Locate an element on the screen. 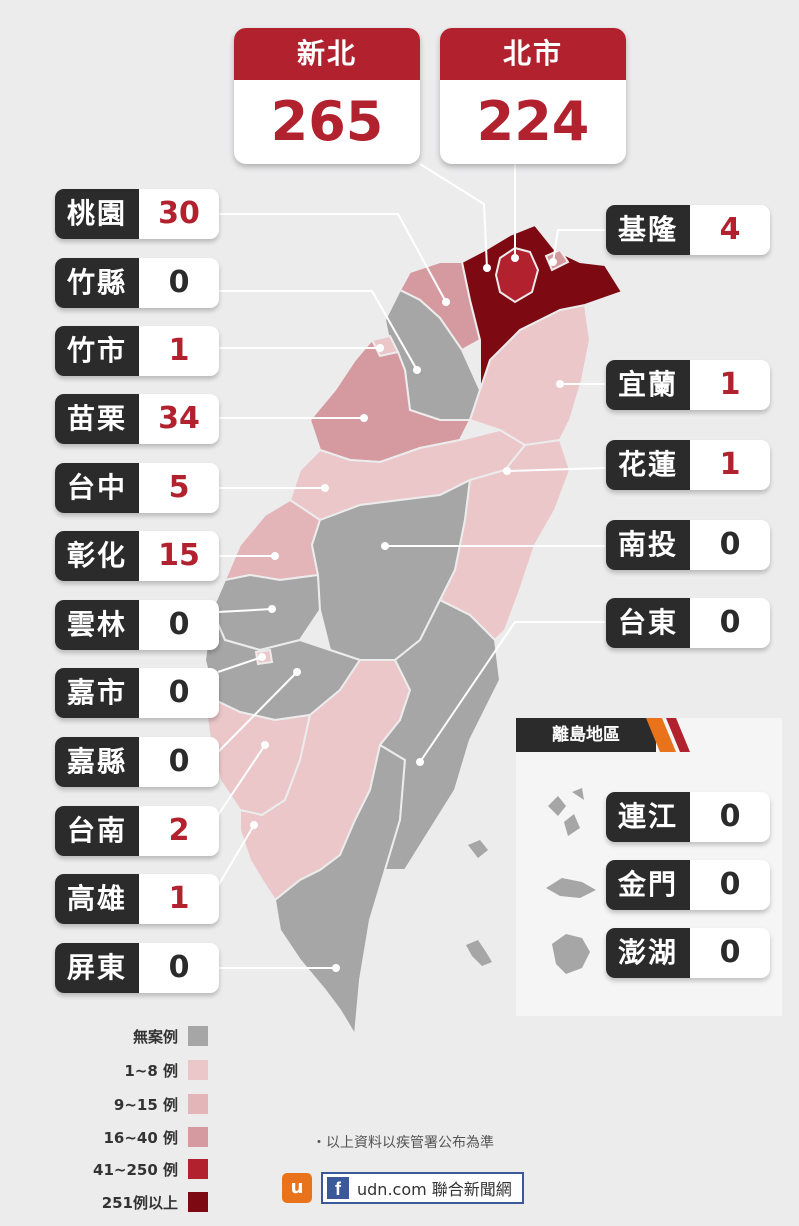  county-chiayi-county: 嘉縣 0 is located at coordinates (137, 762).